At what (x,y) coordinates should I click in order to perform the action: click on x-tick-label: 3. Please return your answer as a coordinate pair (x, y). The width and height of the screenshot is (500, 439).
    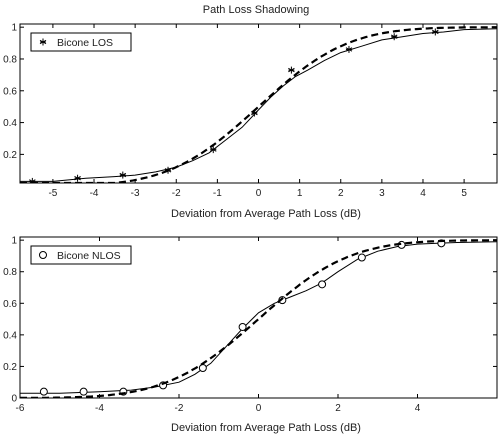
    Looking at the image, I should click on (382, 193).